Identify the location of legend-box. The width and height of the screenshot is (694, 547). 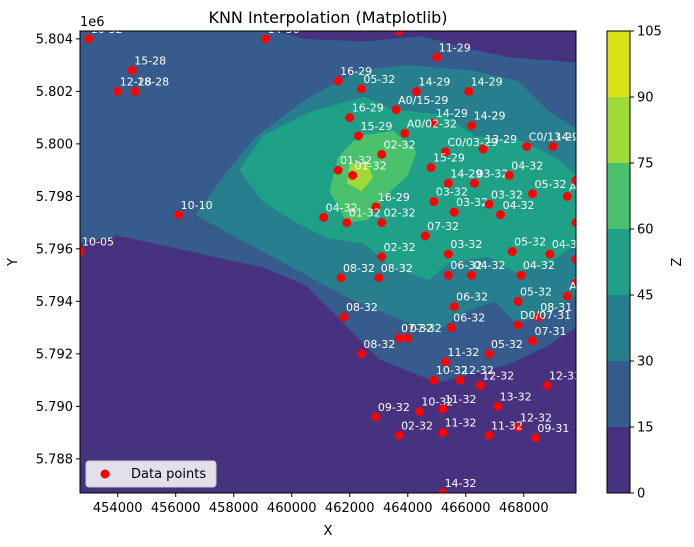
(151, 474).